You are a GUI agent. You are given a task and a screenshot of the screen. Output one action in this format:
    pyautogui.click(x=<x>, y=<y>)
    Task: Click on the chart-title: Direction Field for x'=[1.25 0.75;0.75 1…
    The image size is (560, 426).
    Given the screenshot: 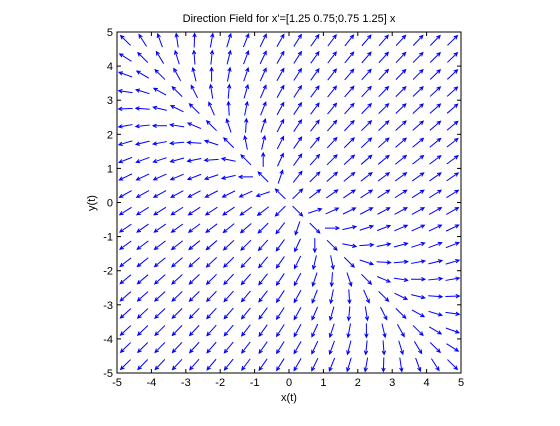 What is the action you would take?
    pyautogui.click(x=289, y=19)
    